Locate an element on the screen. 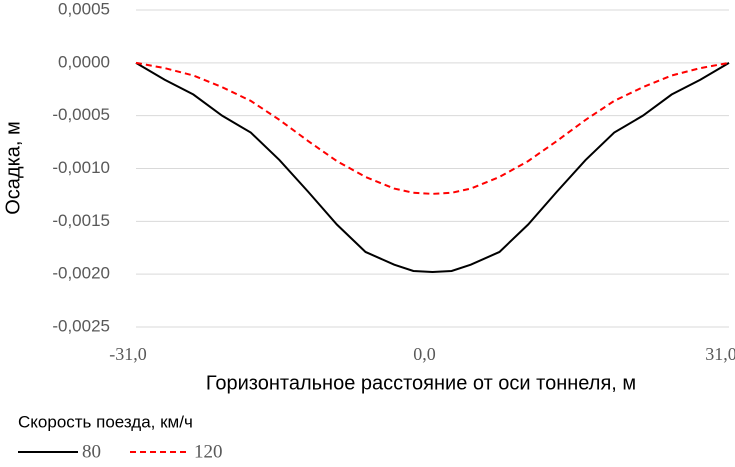 The image size is (735, 467). y-tick-label: -0,0010 is located at coordinates (81, 167).